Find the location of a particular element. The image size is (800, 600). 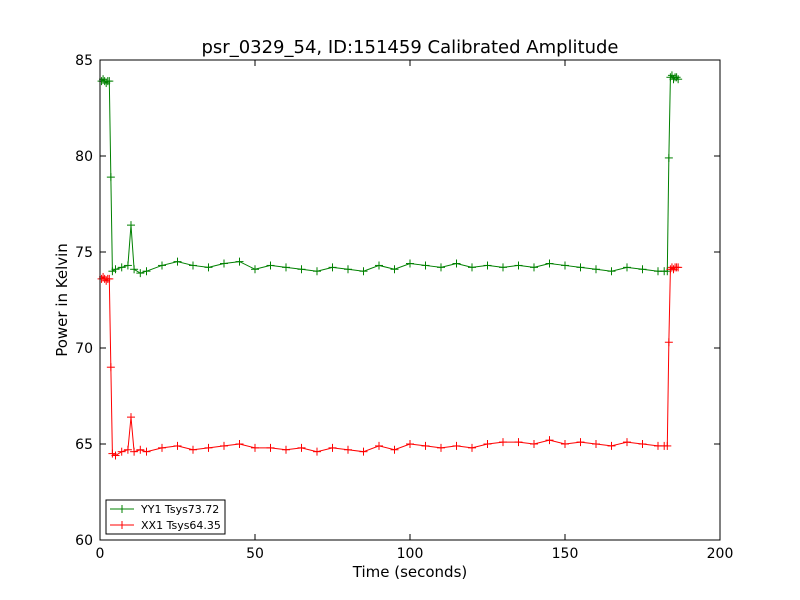

legend-label: YY1 Tsys73.72 is located at coordinates (179, 509).